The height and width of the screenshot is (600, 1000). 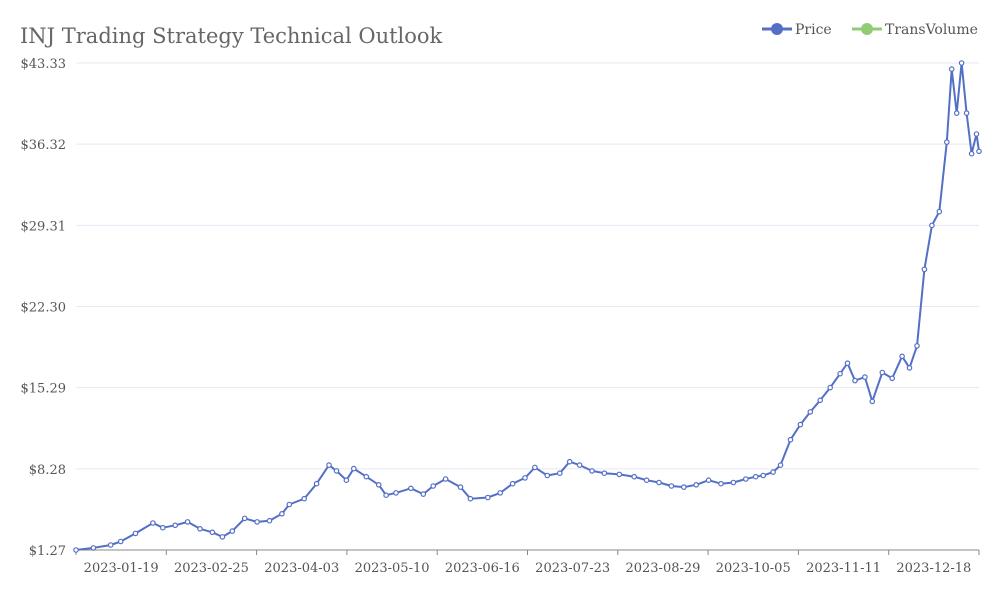 I want to click on x-axis-ticks, so click(x=527, y=552).